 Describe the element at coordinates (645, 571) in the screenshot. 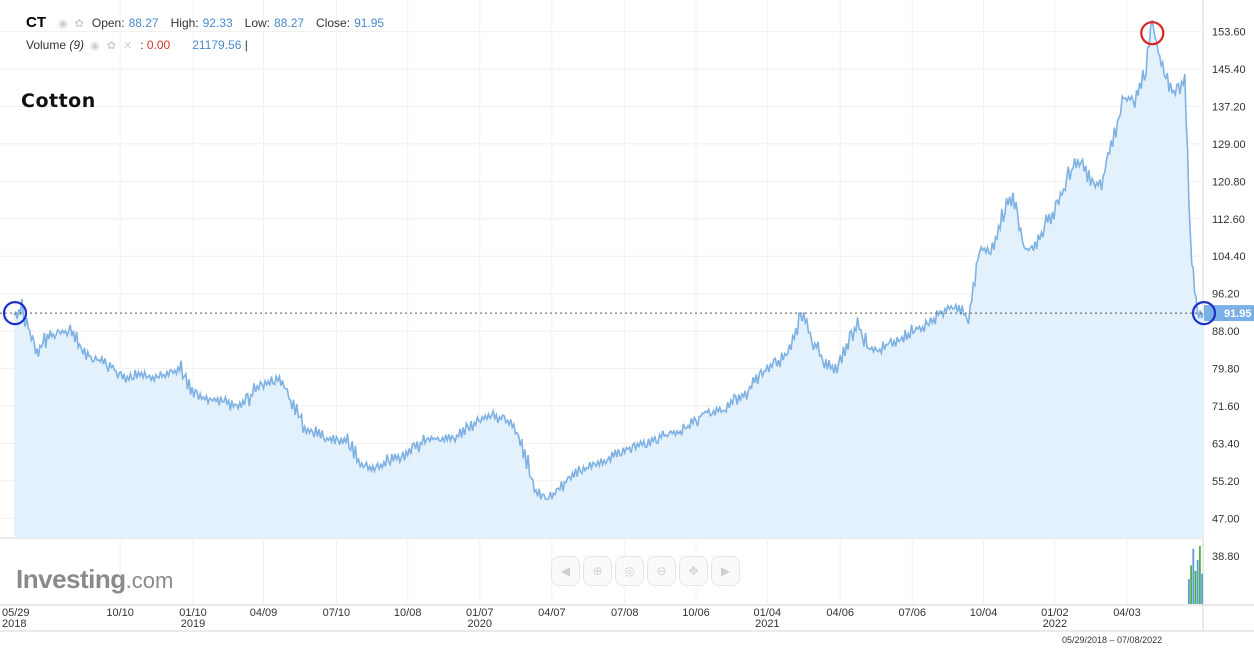

I see `chart-navigation: ◀ ⊕ ◎ ⊖ ✥ ▶` at that location.